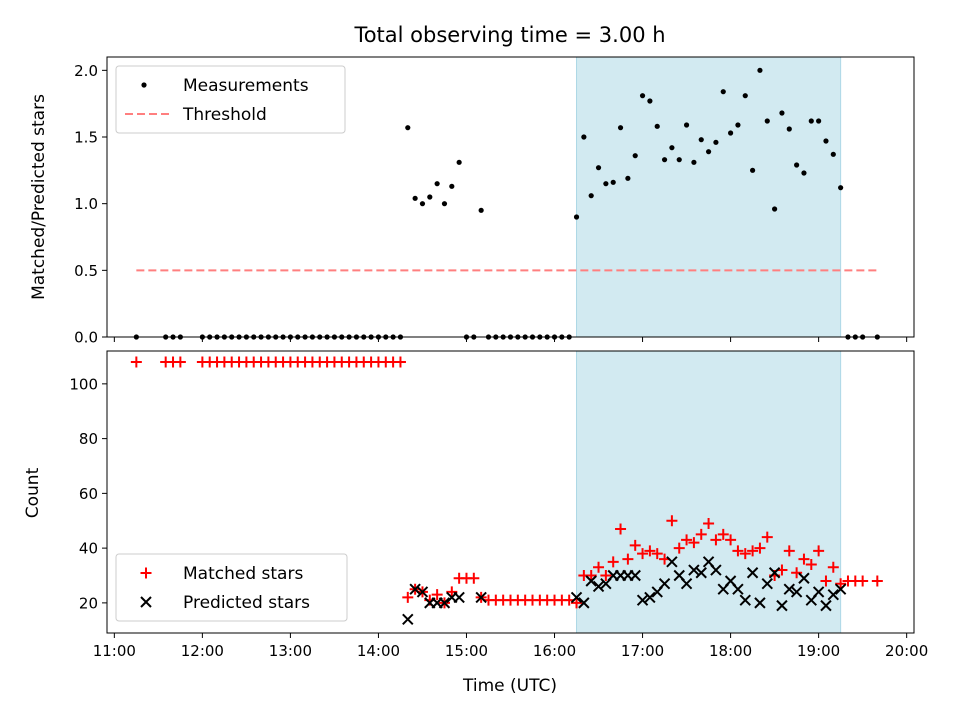 The width and height of the screenshot is (960, 724). What do you see at coordinates (290, 651) in the screenshot?
I see `x-tick-label: 13:00` at bounding box center [290, 651].